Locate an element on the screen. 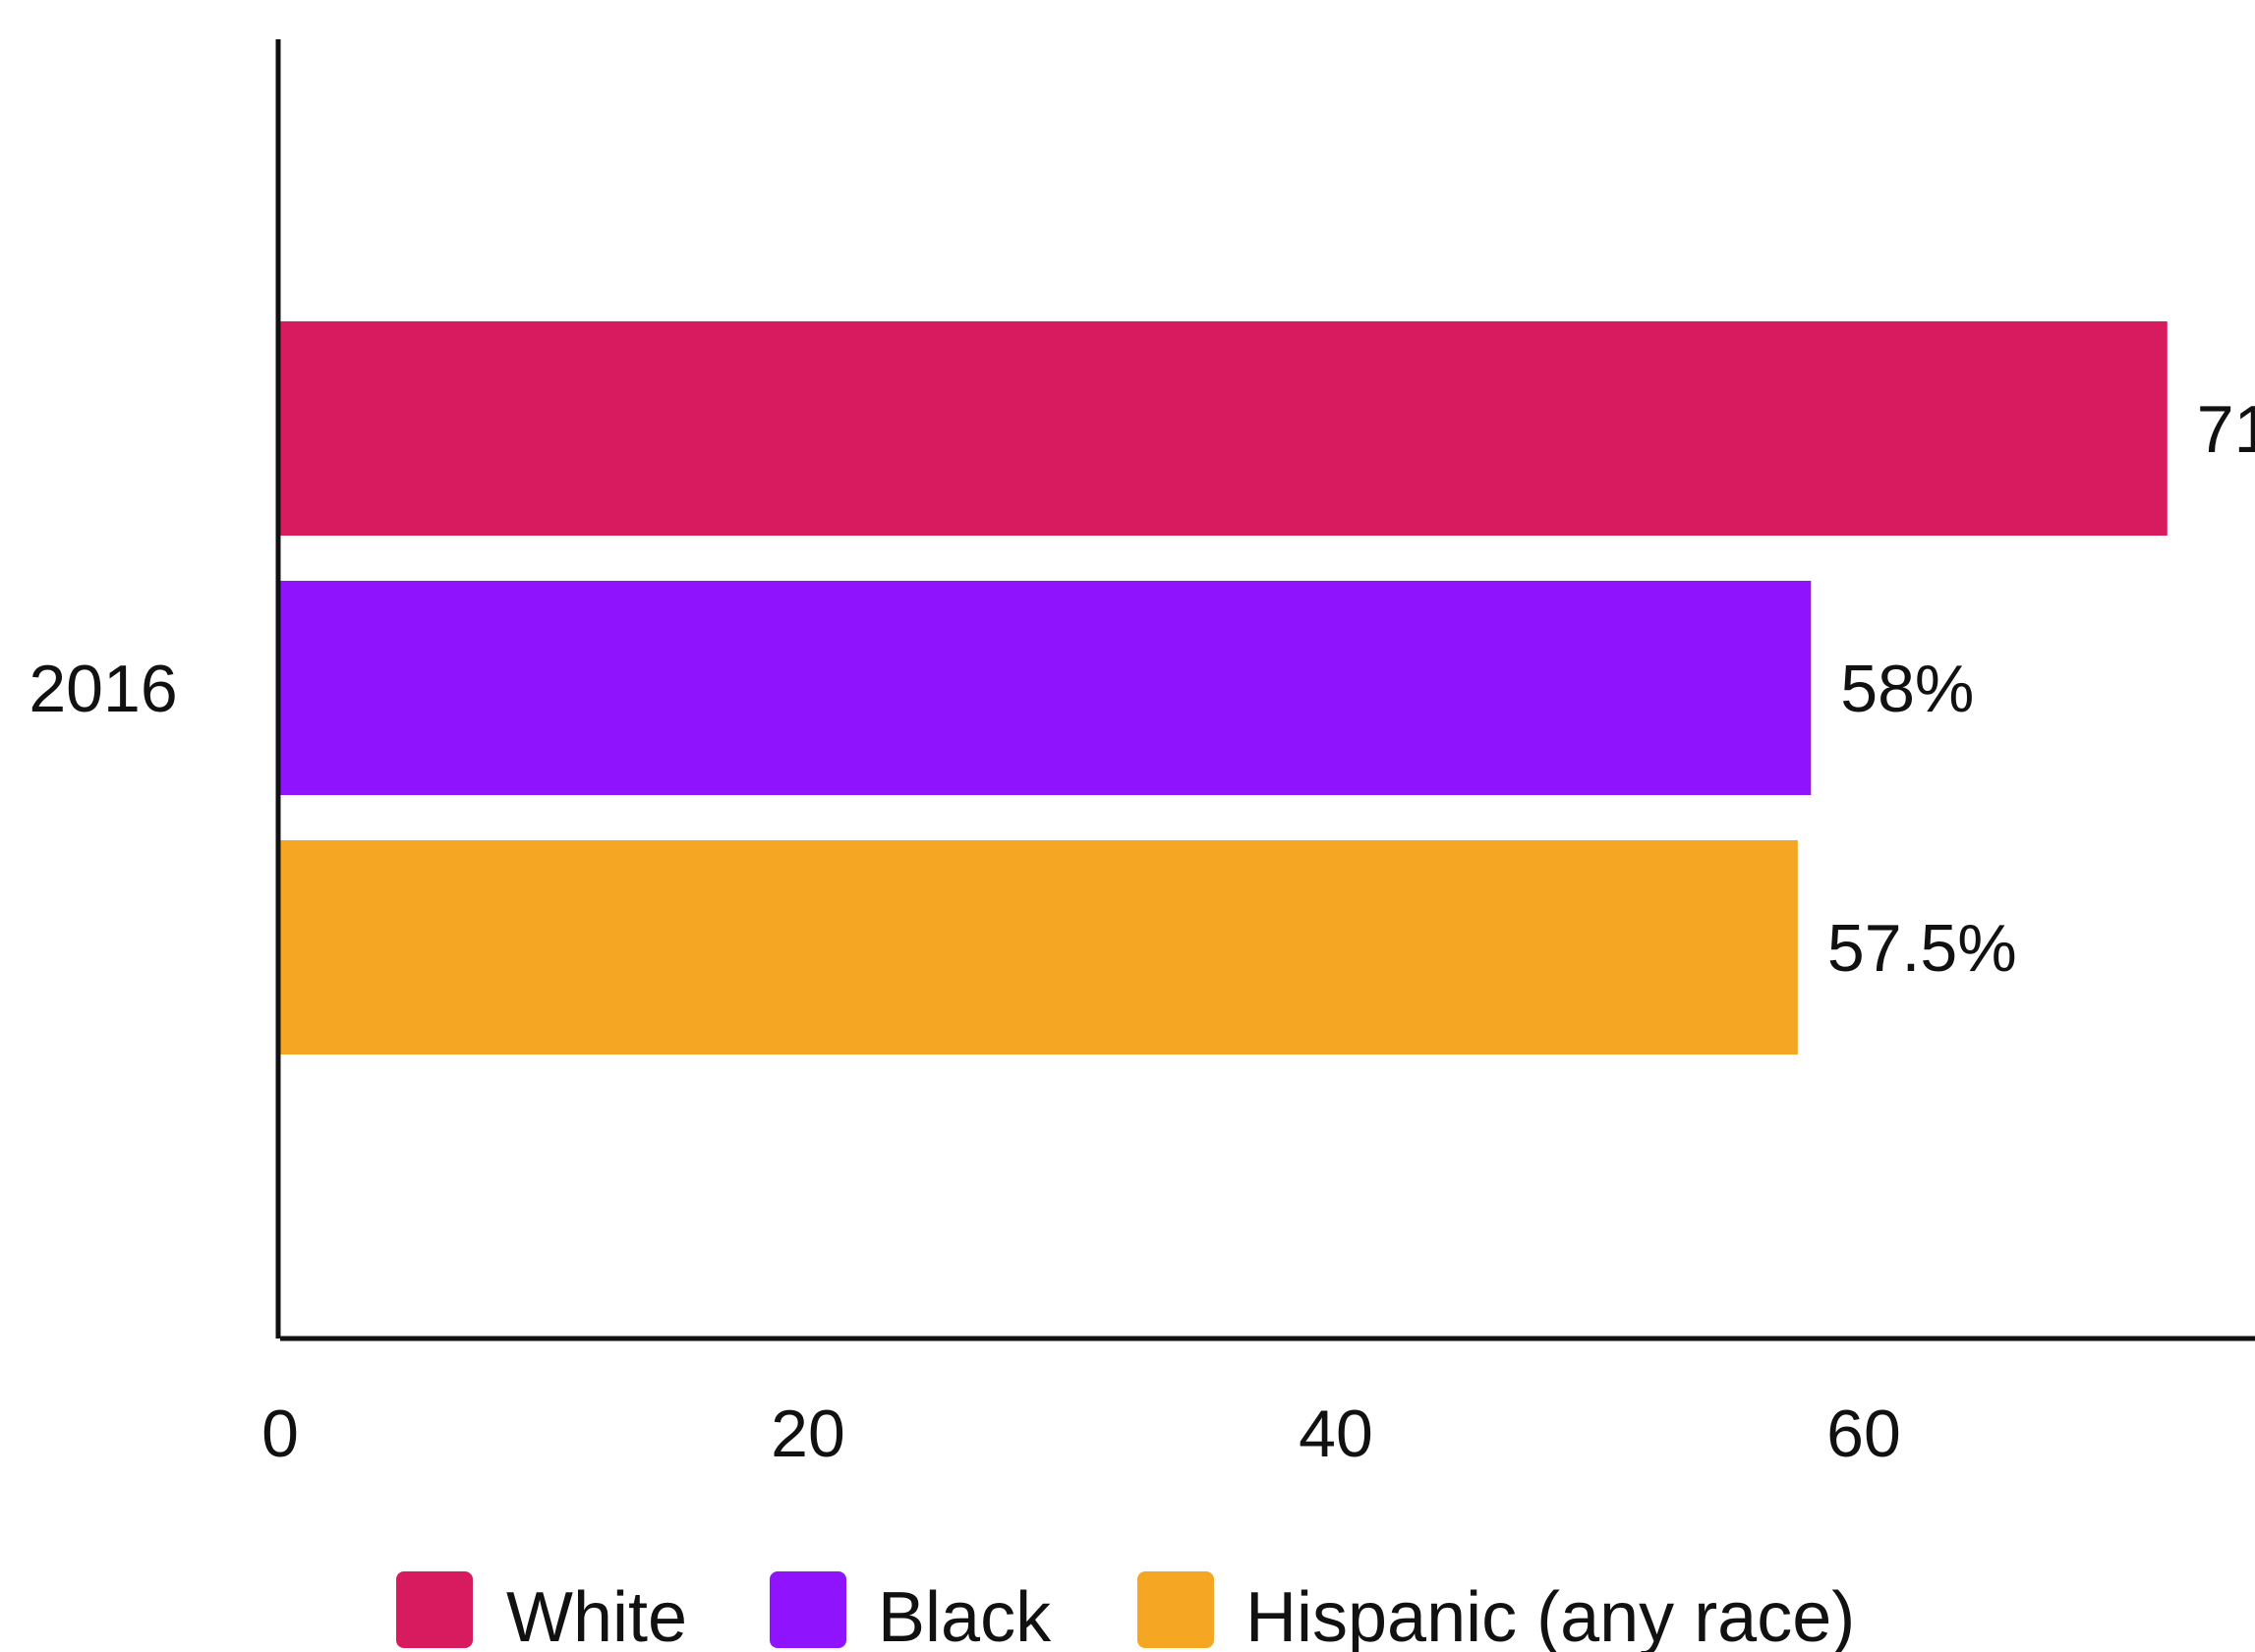 The height and width of the screenshot is (1652, 2255). legend-label: Hispanic (any race) is located at coordinates (1550, 1615).